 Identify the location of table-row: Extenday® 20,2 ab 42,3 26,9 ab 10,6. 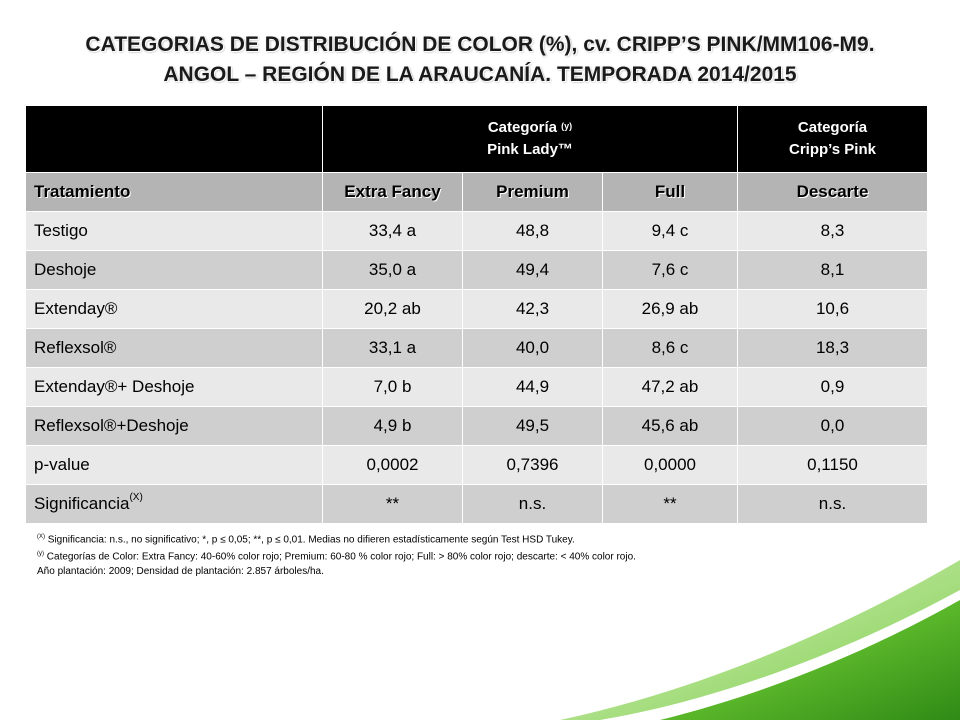
(476, 309).